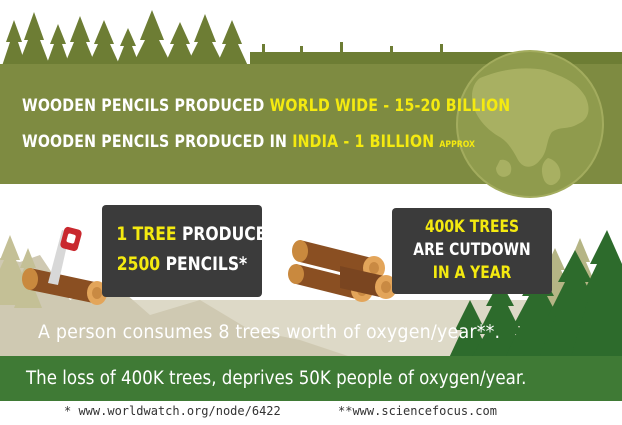 This screenshot has height=425, width=622. What do you see at coordinates (65, 255) in the screenshot?
I see `saw-icon` at bounding box center [65, 255].